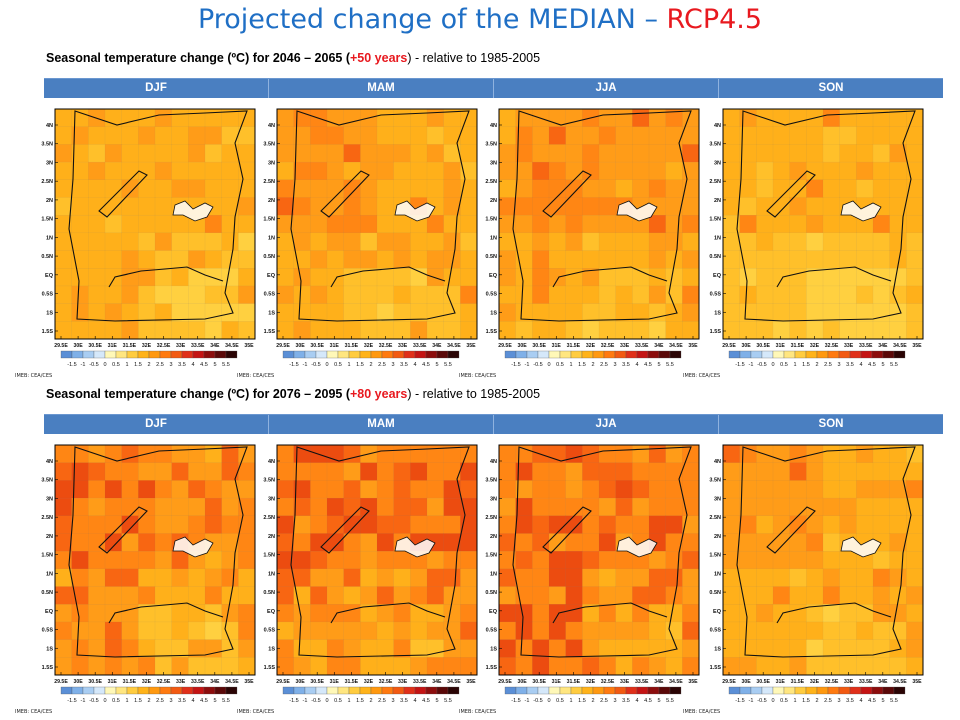 The image size is (960, 720). What do you see at coordinates (493, 612) in the screenshot?
I see `y-tick-label: EQ` at bounding box center [493, 612].